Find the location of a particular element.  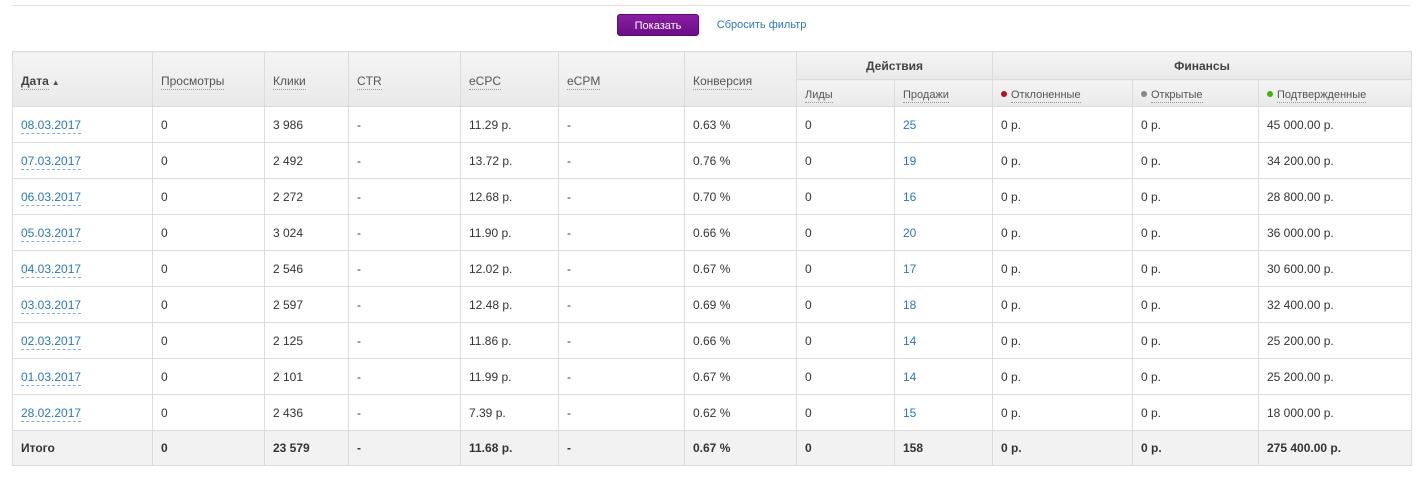

cell-conversion: 0.62 % is located at coordinates (740, 412).